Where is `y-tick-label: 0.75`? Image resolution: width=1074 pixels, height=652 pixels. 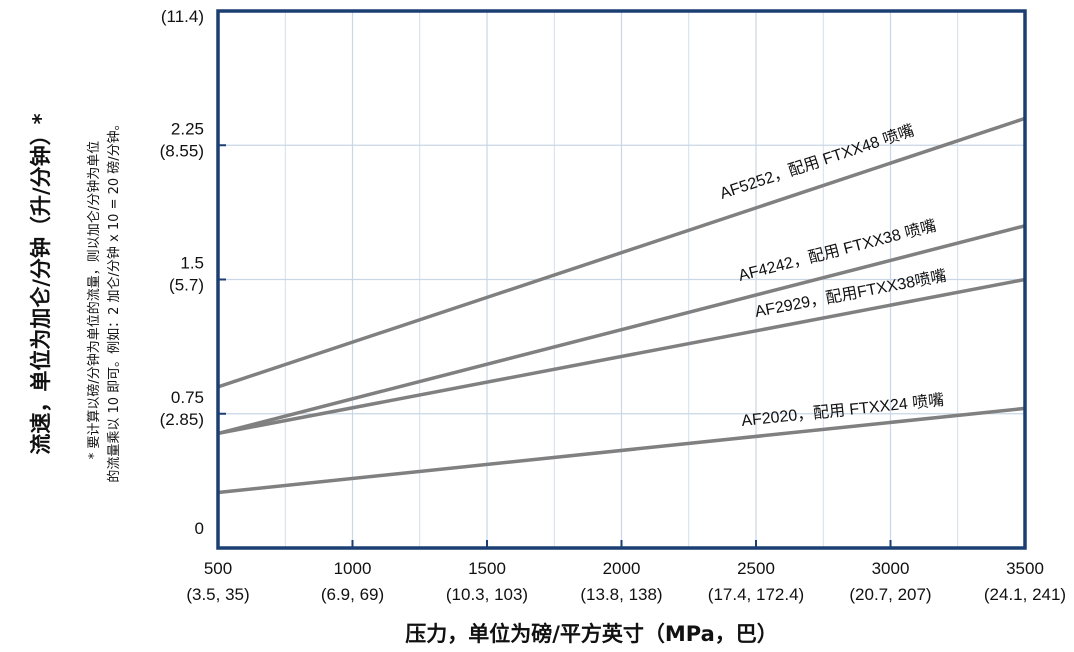
y-tick-label: 0.75 is located at coordinates (187, 397).